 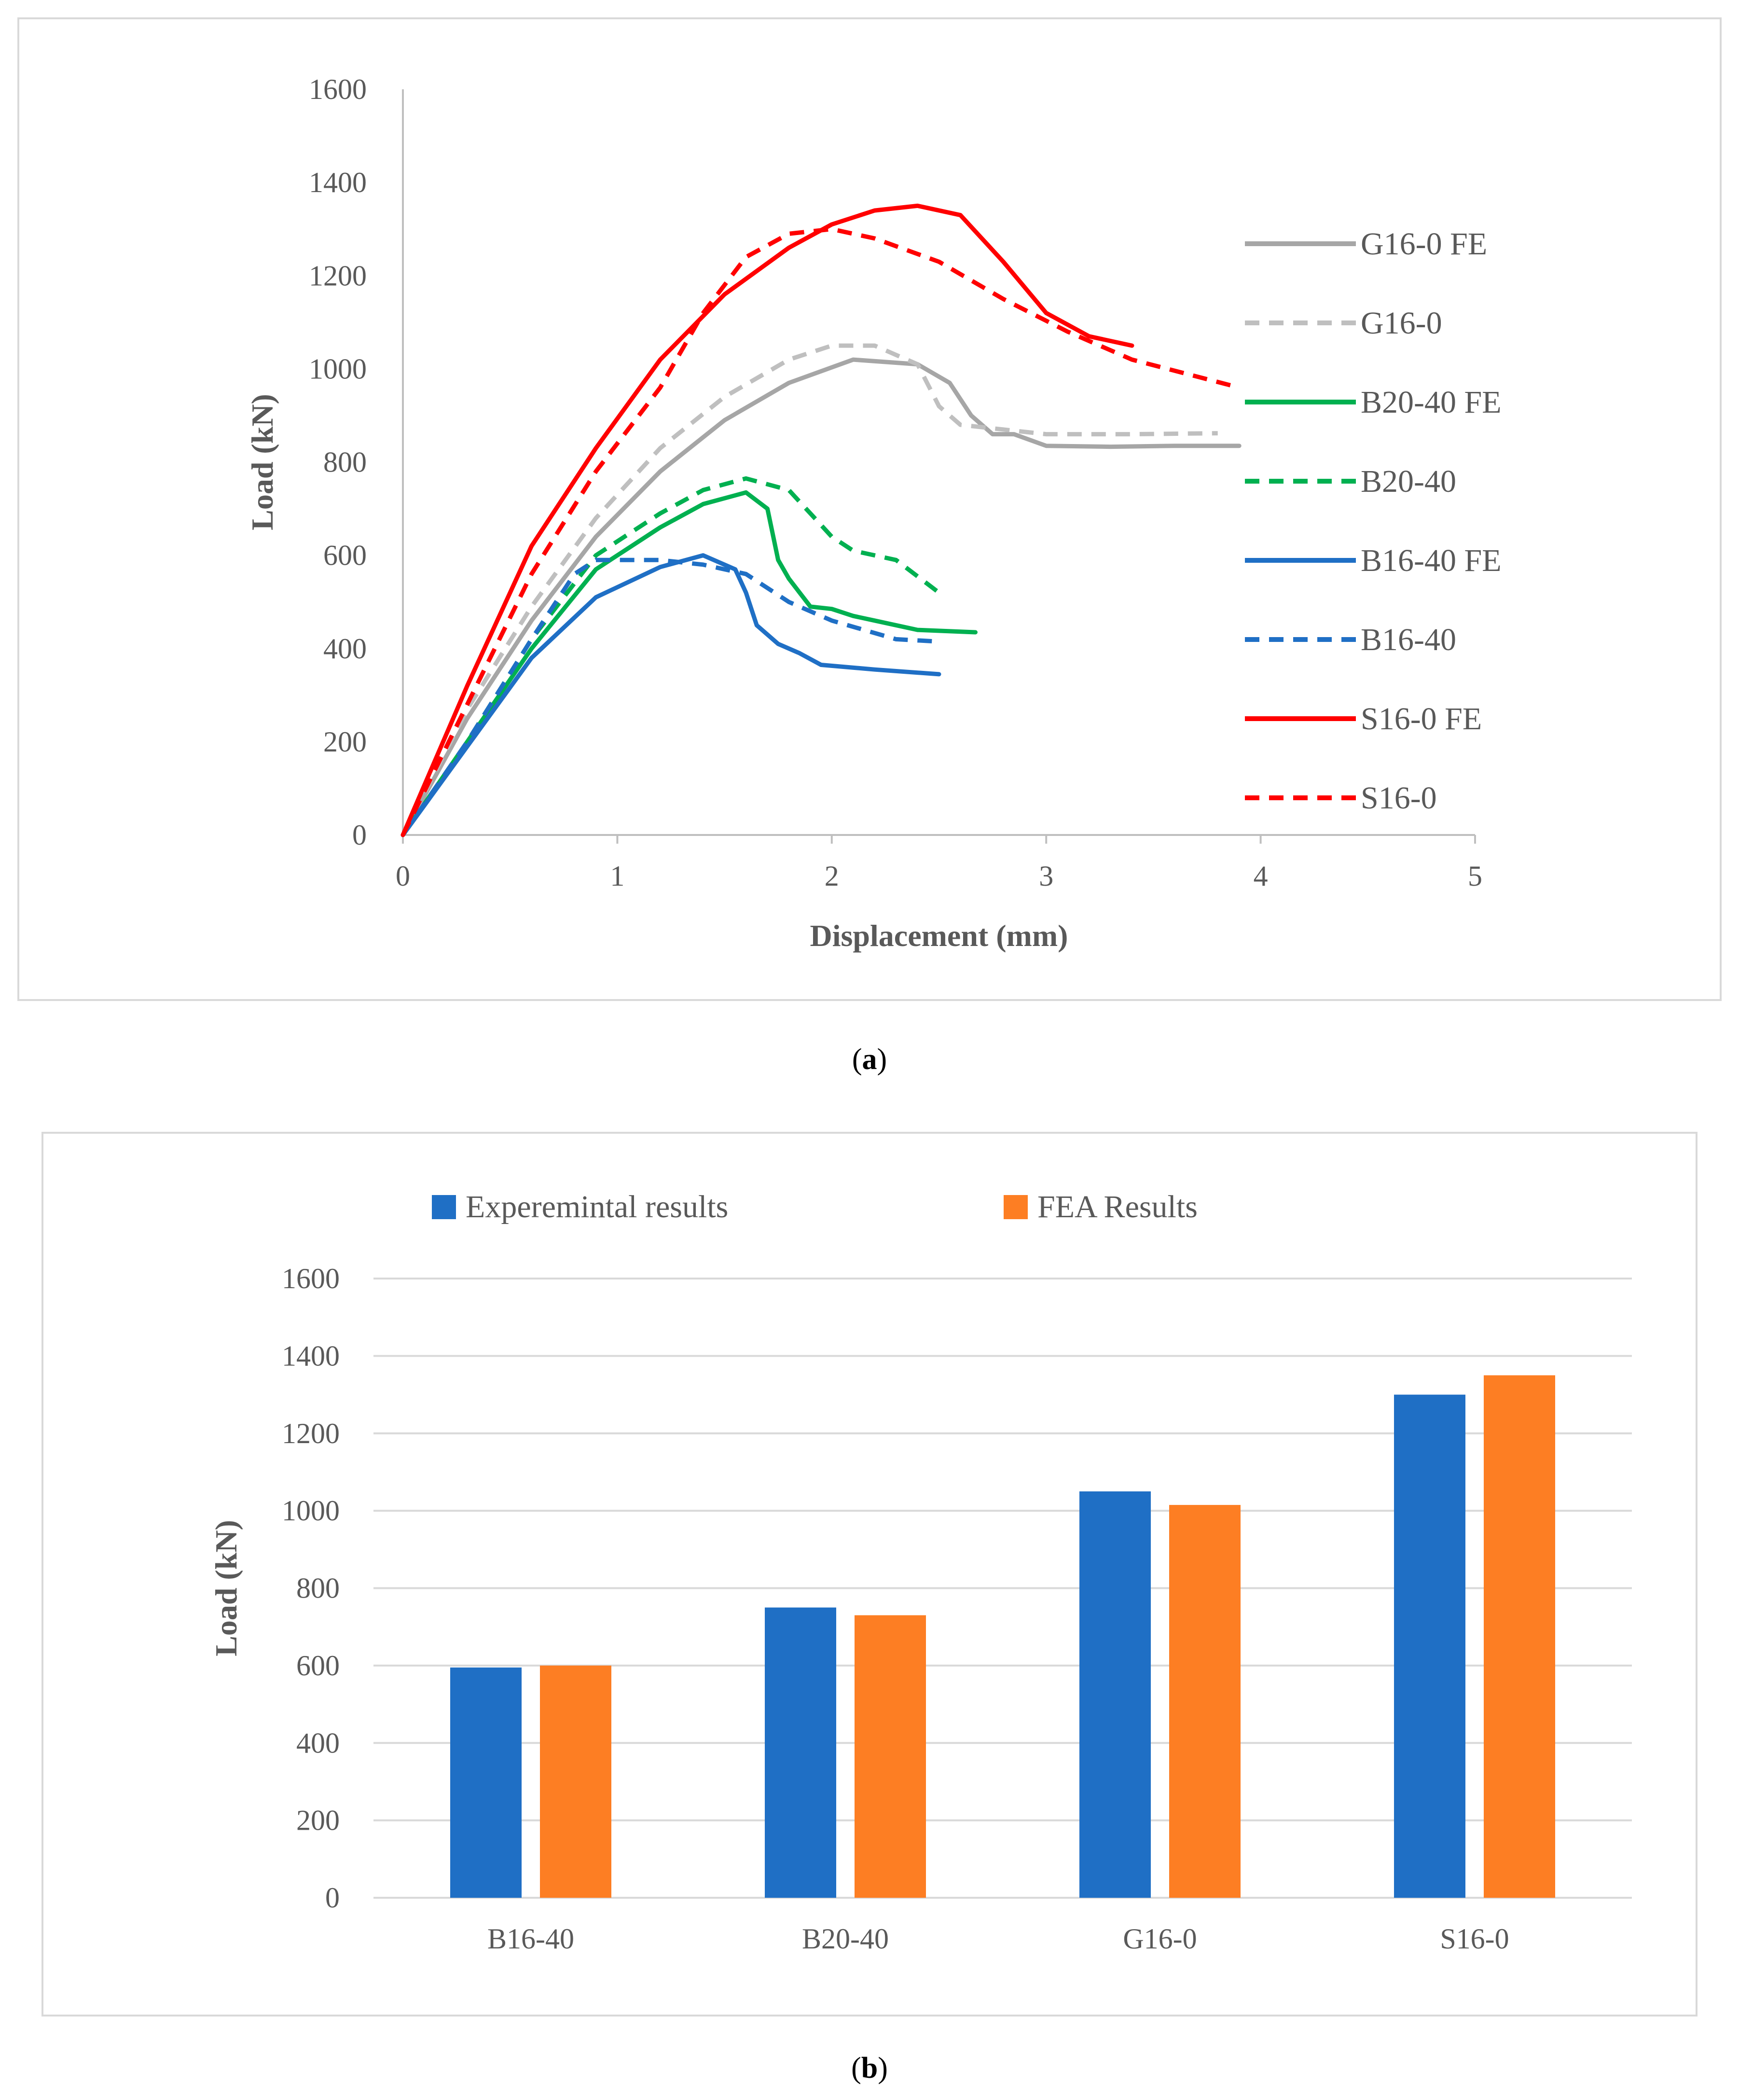 I want to click on legend-label: B16-40 FE, so click(x=1431, y=560).